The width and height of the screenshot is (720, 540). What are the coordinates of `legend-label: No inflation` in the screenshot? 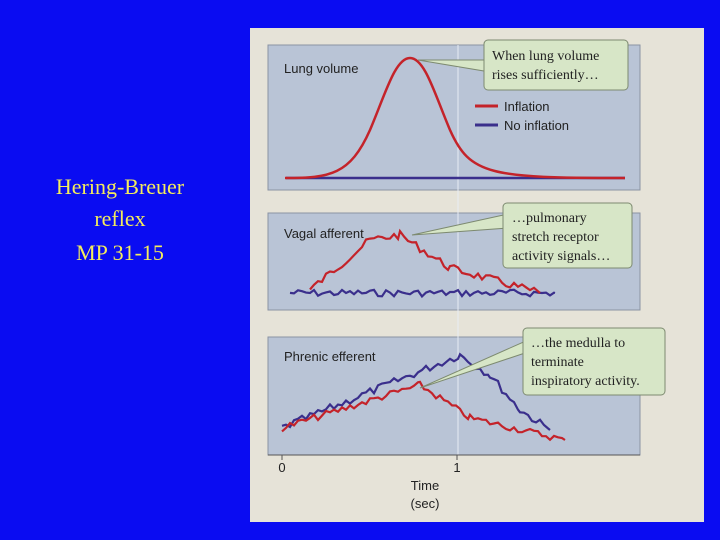 It's located at (536, 125).